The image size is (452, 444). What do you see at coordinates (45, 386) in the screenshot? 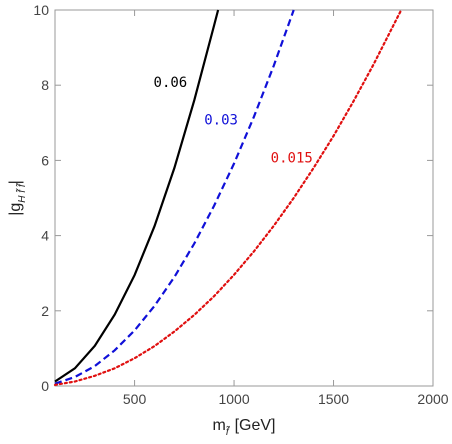
I see `y-tick-label: 0` at bounding box center [45, 386].